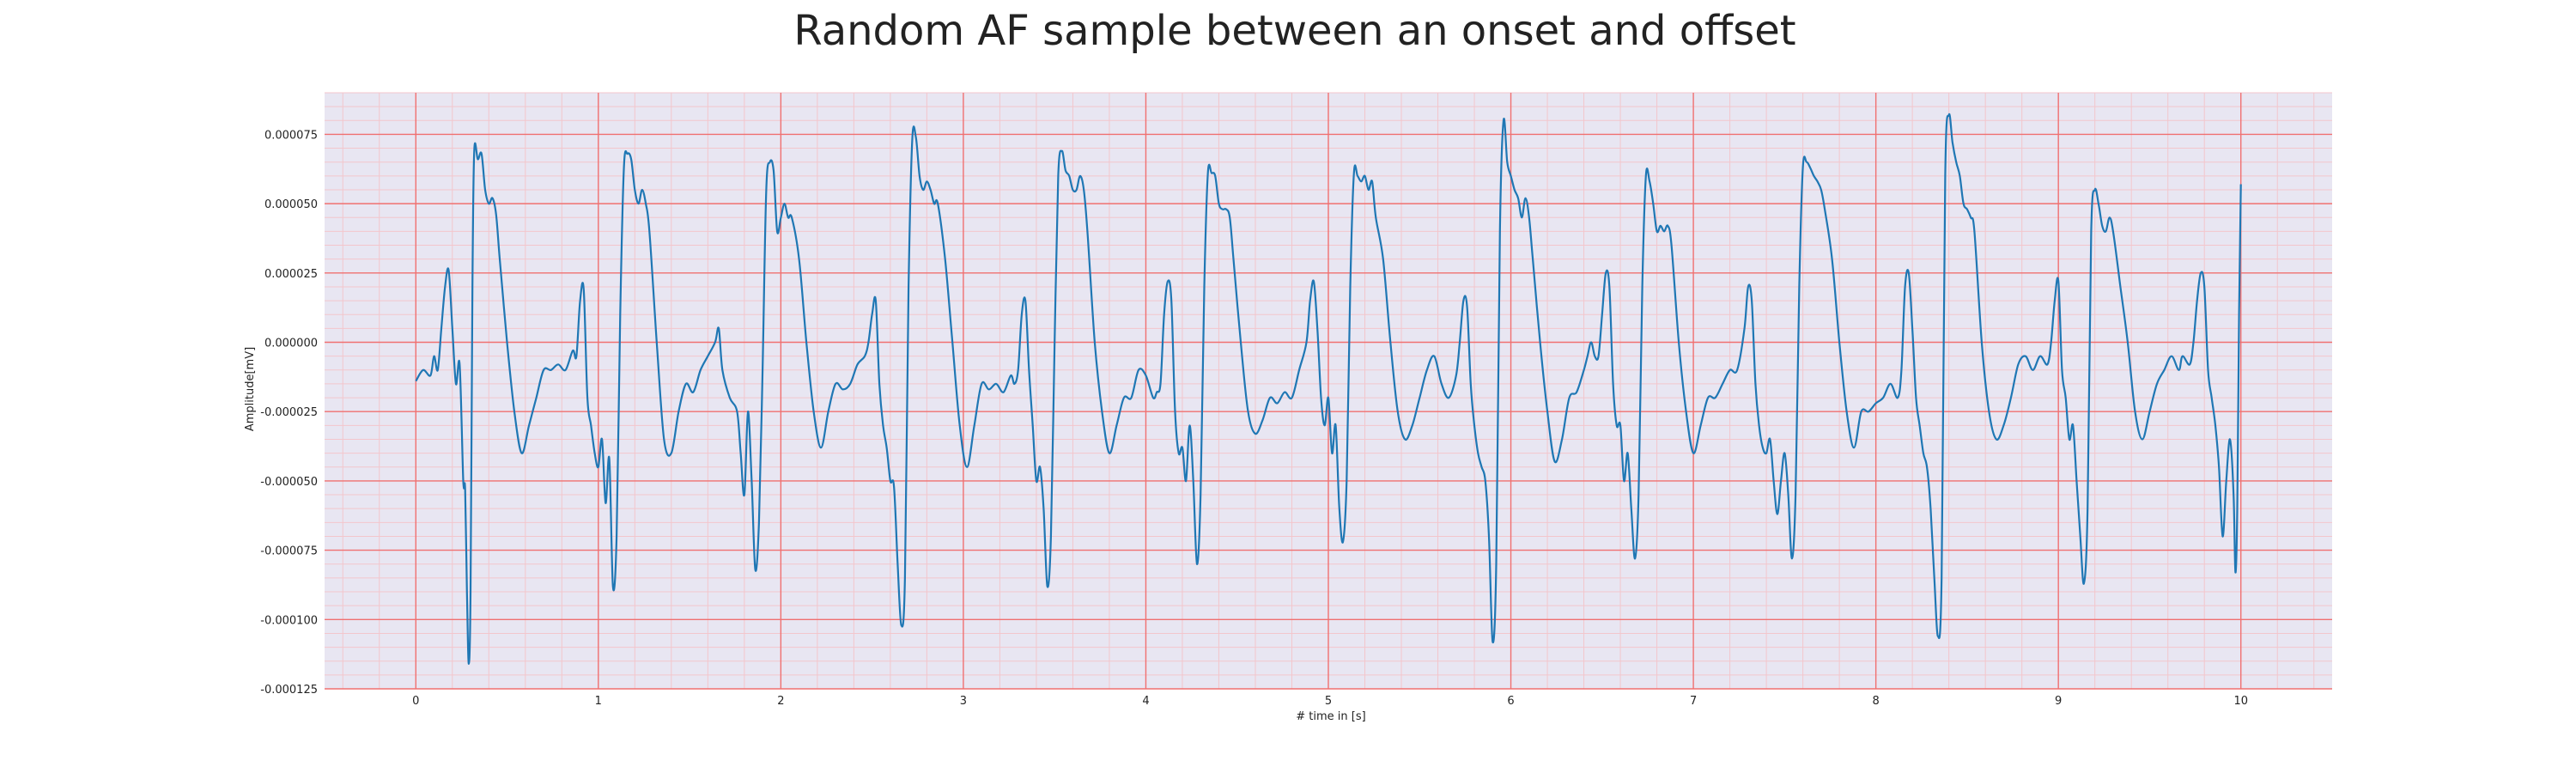  What do you see at coordinates (289, 483) in the screenshot?
I see `y-tick-label: -0.000050` at bounding box center [289, 483].